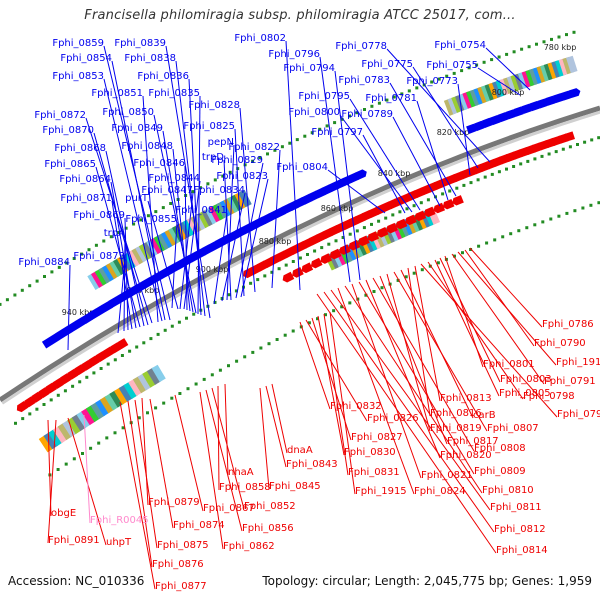  What do you see at coordinates (119, 520) in the screenshot?
I see `rna-gene-label: Fphi_R0045` at bounding box center [119, 520].